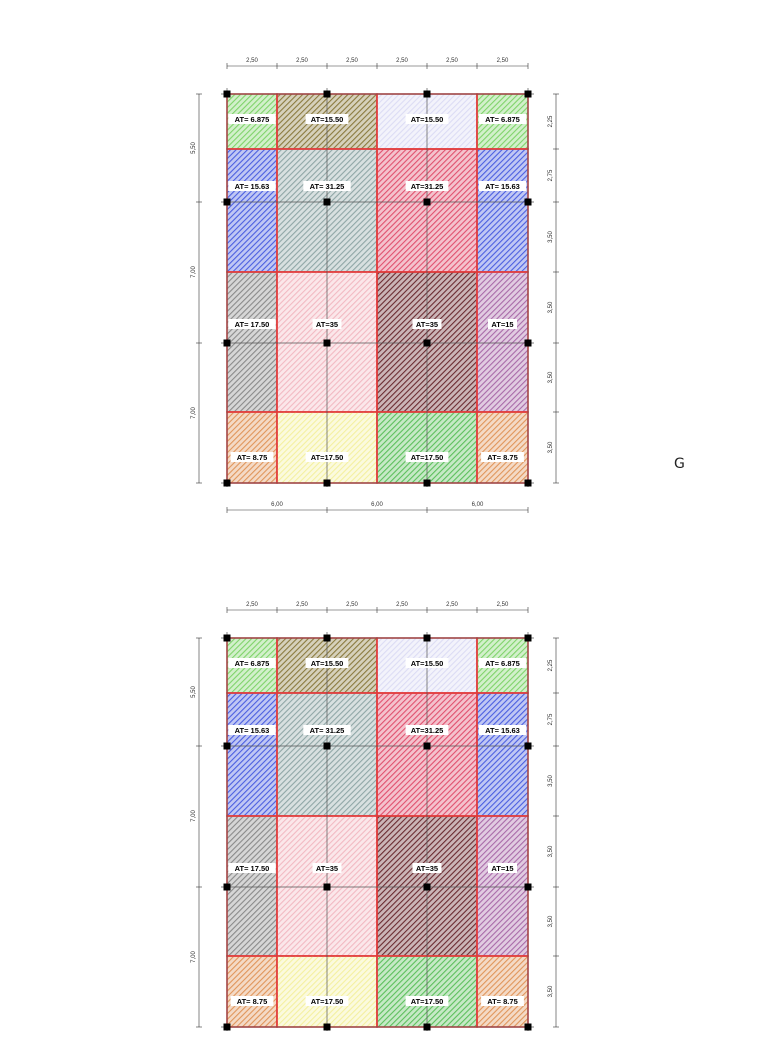 The image size is (768, 1064). I want to click on area-label: AT=15, so click(502, 324).